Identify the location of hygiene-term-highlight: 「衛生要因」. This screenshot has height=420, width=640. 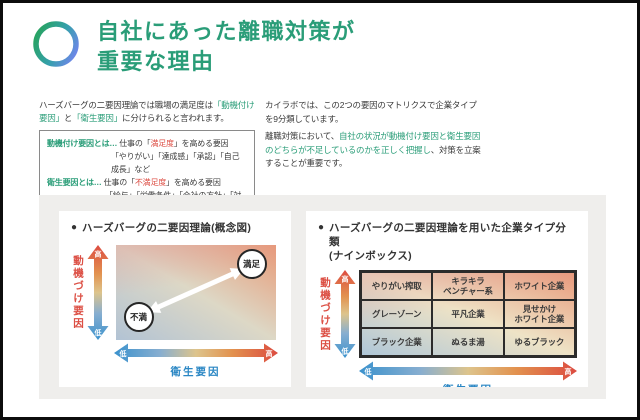
(97, 118).